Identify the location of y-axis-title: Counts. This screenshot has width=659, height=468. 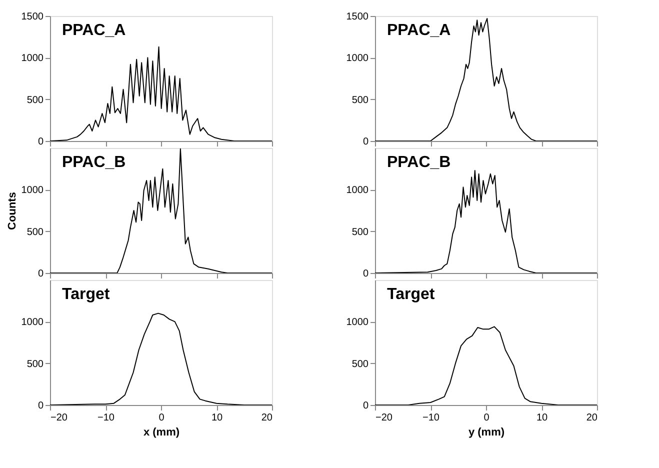
(12, 211).